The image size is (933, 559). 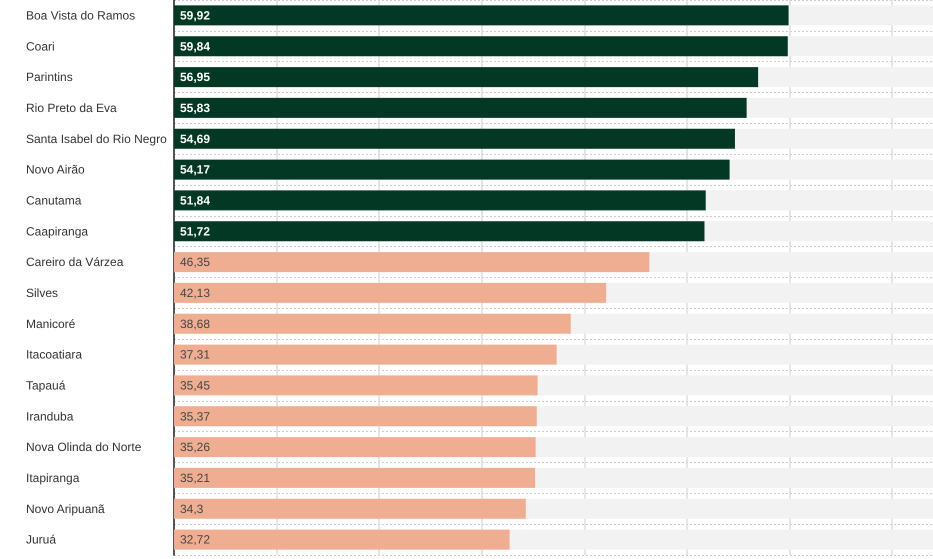 I want to click on data-label: 56,95, so click(x=195, y=77).